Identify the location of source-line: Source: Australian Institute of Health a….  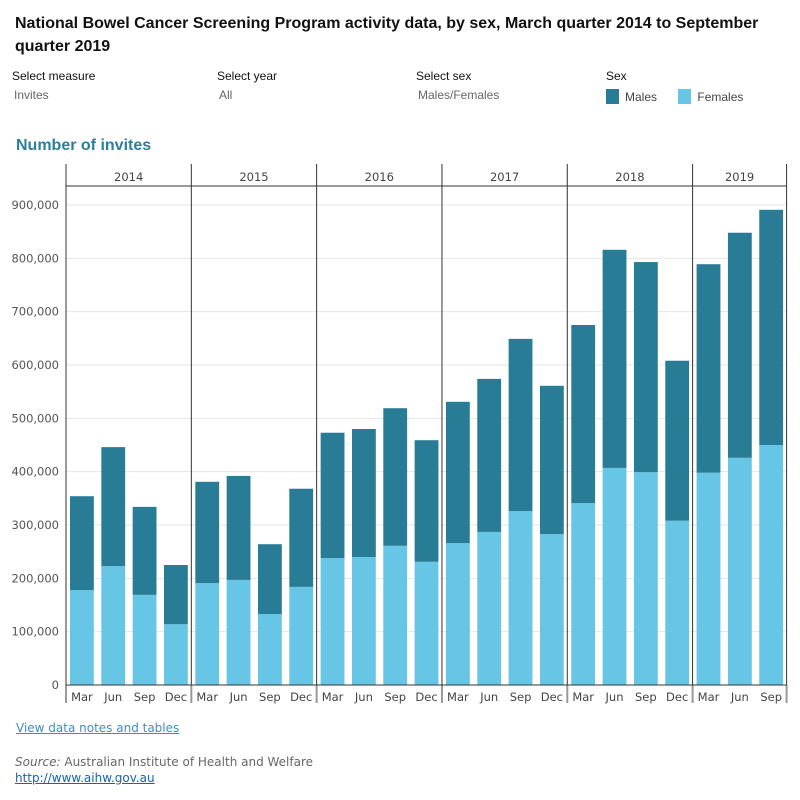
(164, 762).